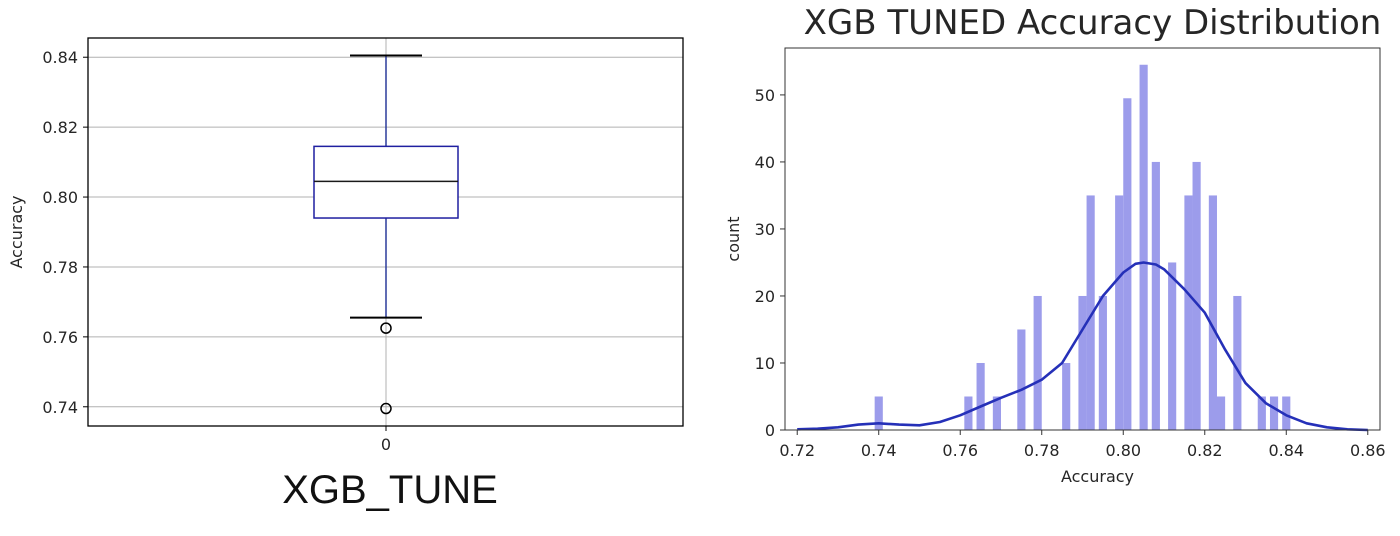 Image resolution: width=1400 pixels, height=536 pixels. What do you see at coordinates (60, 407) in the screenshot?
I see `y-tick-label: 0.74` at bounding box center [60, 407].